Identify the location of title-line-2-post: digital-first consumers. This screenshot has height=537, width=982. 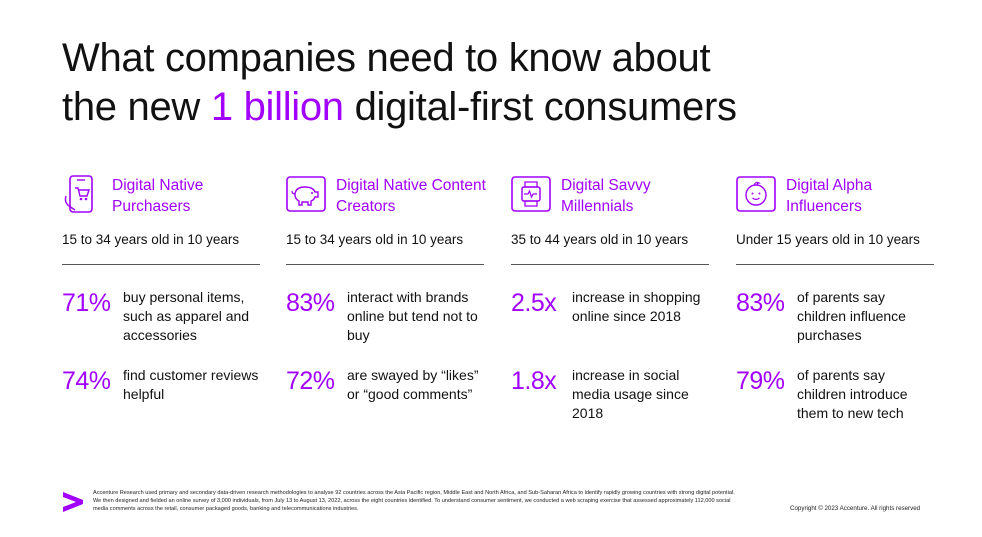
(540, 107).